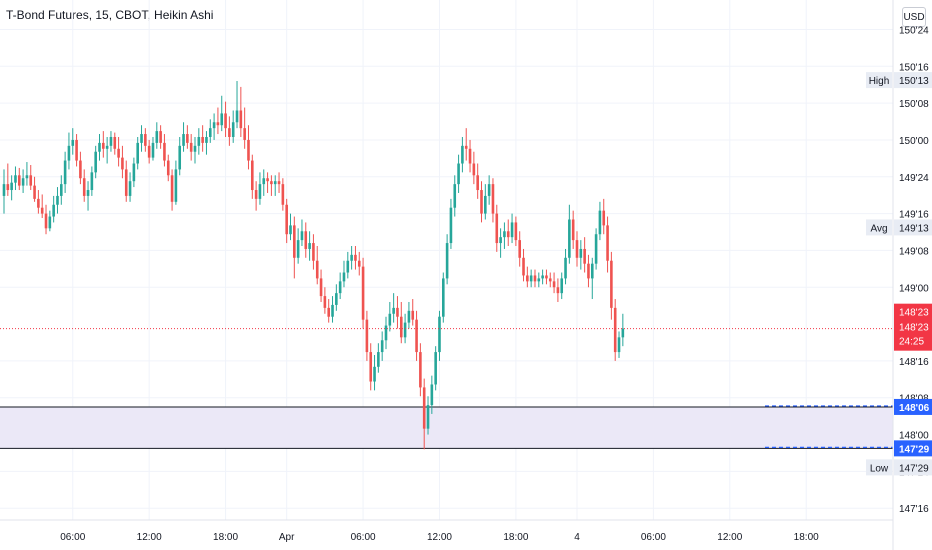  What do you see at coordinates (914, 436) in the screenshot?
I see `y-tick-label: 148'00` at bounding box center [914, 436].